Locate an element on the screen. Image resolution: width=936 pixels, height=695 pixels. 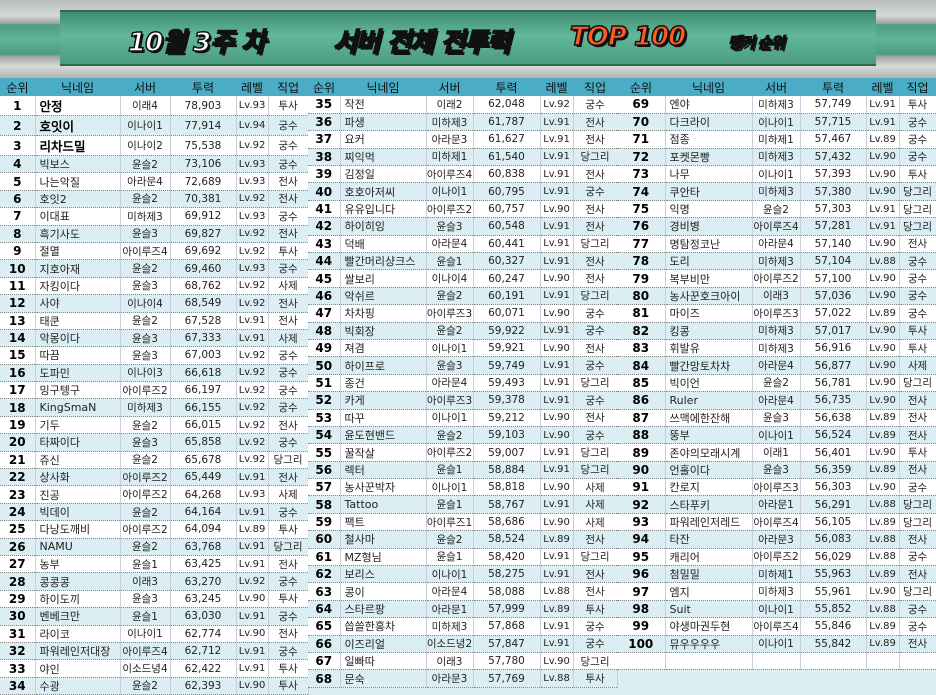
table-row: 11 자킹이다 윤슬3 68,762 Lv.92 사제 is located at coordinates (154, 286).